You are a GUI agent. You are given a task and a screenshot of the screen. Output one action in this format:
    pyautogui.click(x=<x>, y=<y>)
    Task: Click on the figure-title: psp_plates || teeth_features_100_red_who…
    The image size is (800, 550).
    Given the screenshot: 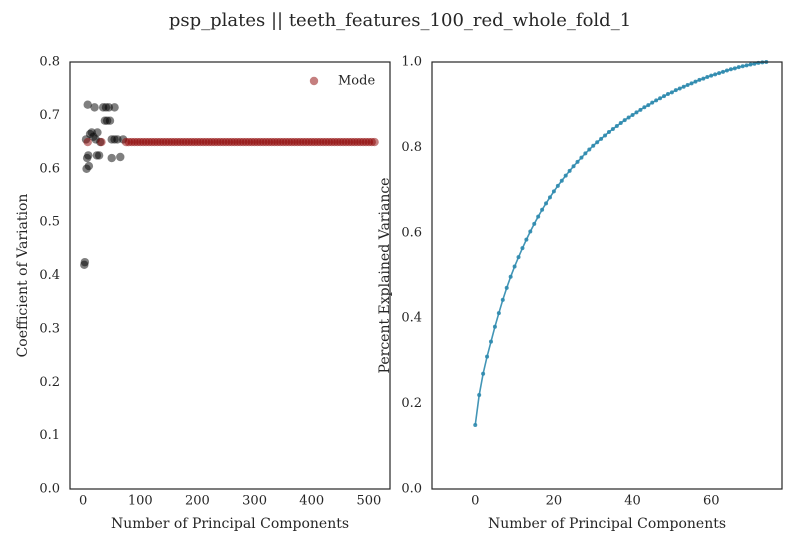 What is the action you would take?
    pyautogui.click(x=400, y=20)
    